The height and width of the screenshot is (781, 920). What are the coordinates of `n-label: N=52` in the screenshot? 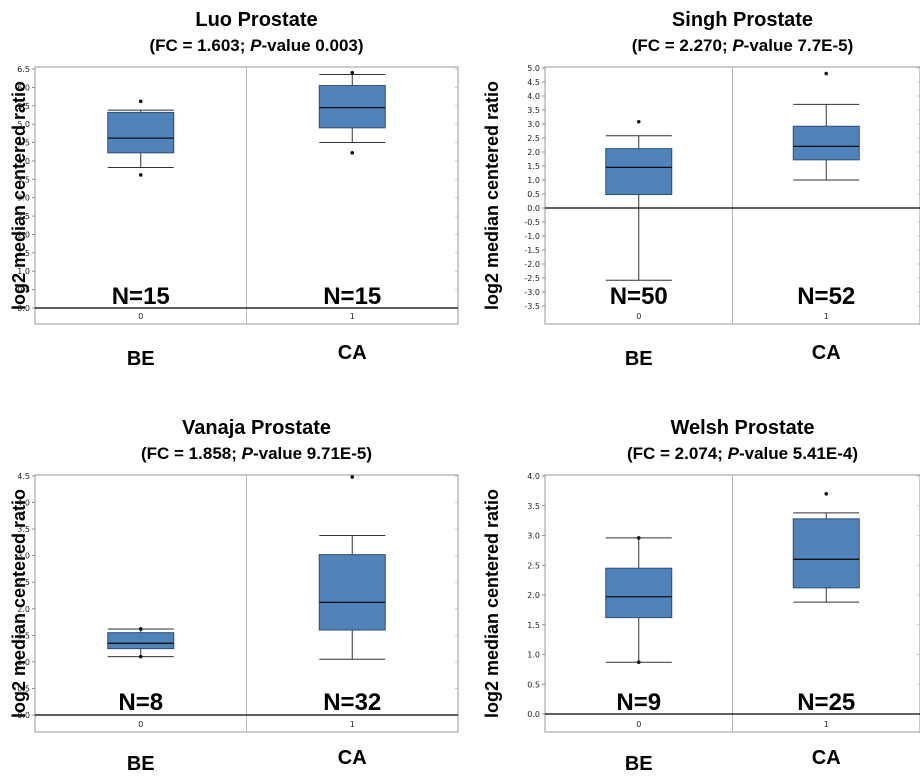 It's located at (826, 296).